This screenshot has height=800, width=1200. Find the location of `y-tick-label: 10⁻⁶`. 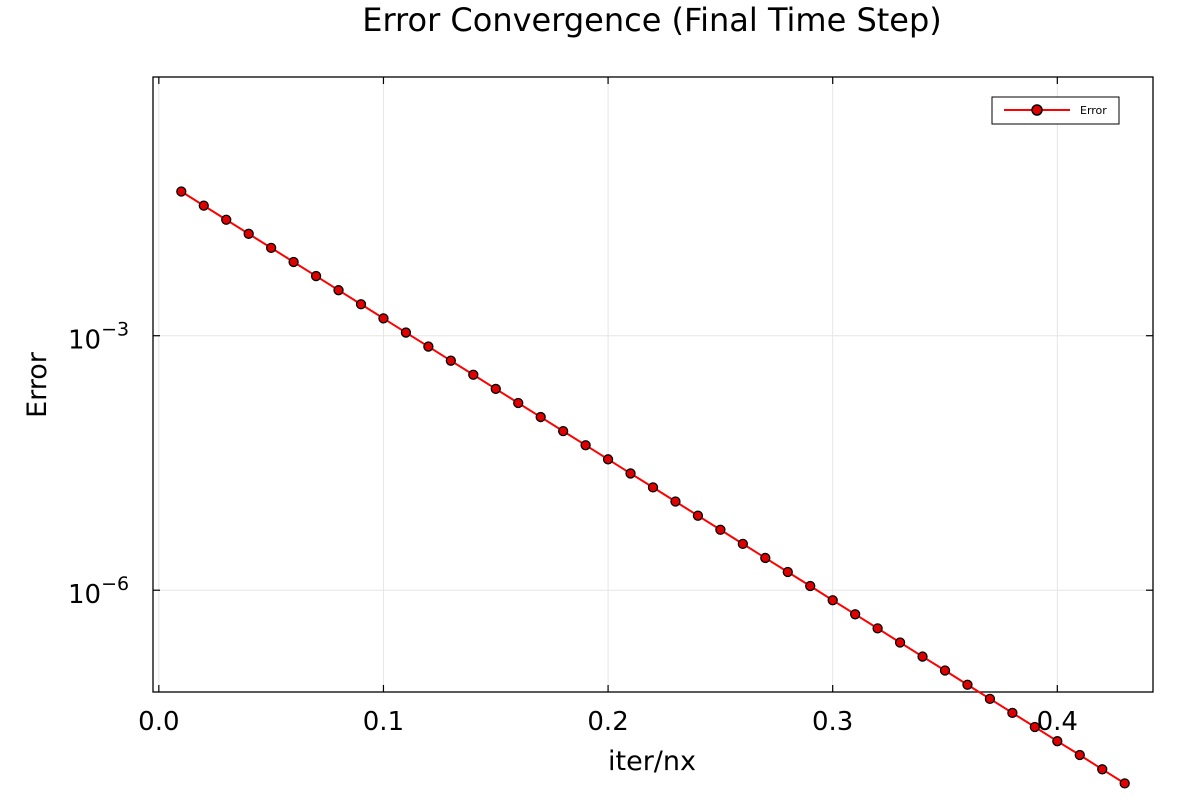

y-tick-label: 10⁻⁶ is located at coordinates (98, 591).